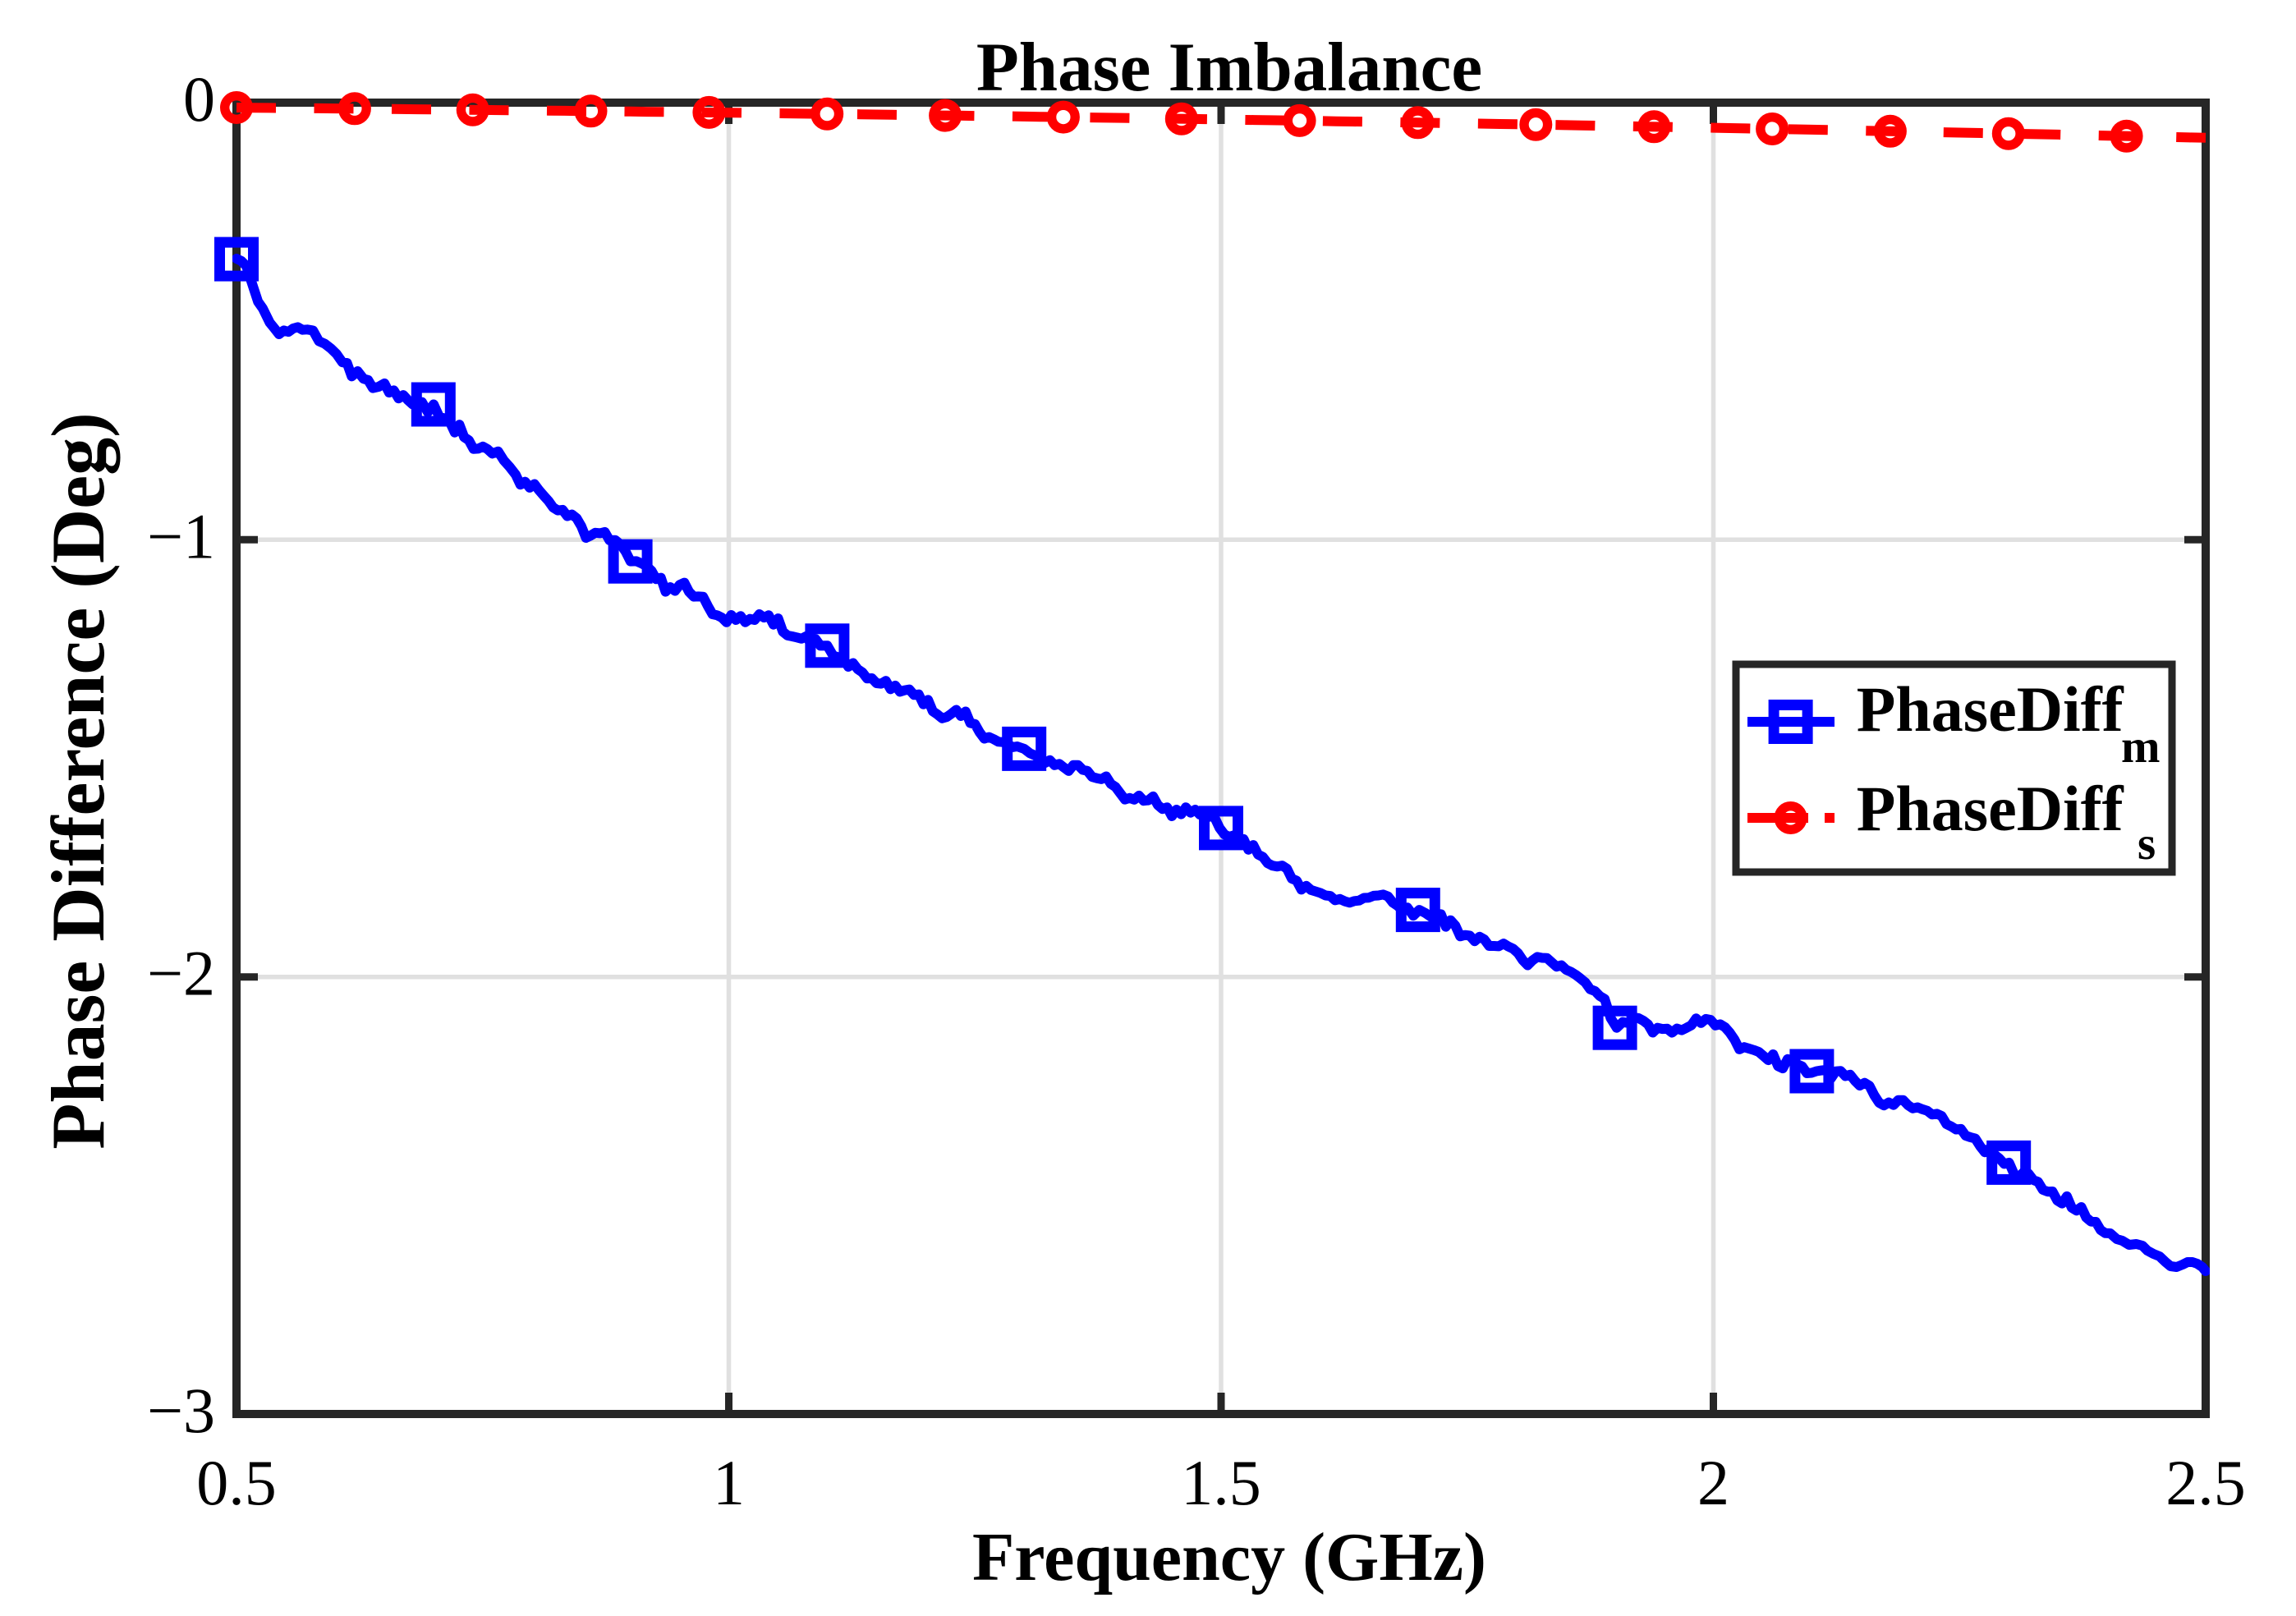  Describe the element at coordinates (237, 1482) in the screenshot. I see `svg-text: 0.5` at that location.